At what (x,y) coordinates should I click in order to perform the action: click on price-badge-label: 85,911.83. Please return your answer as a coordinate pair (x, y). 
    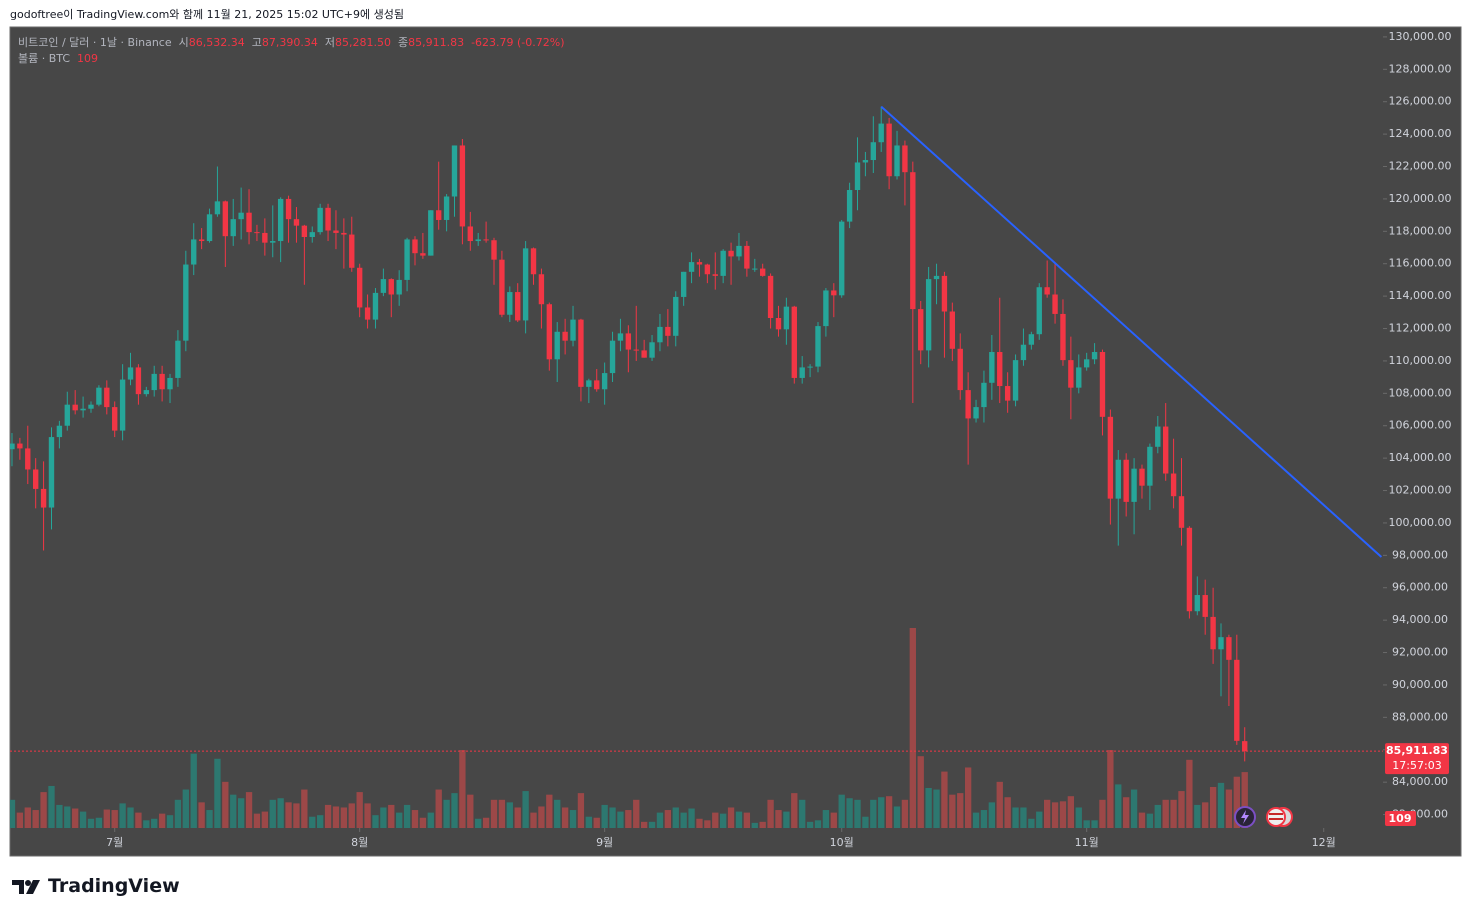
    Looking at the image, I should click on (1417, 750).